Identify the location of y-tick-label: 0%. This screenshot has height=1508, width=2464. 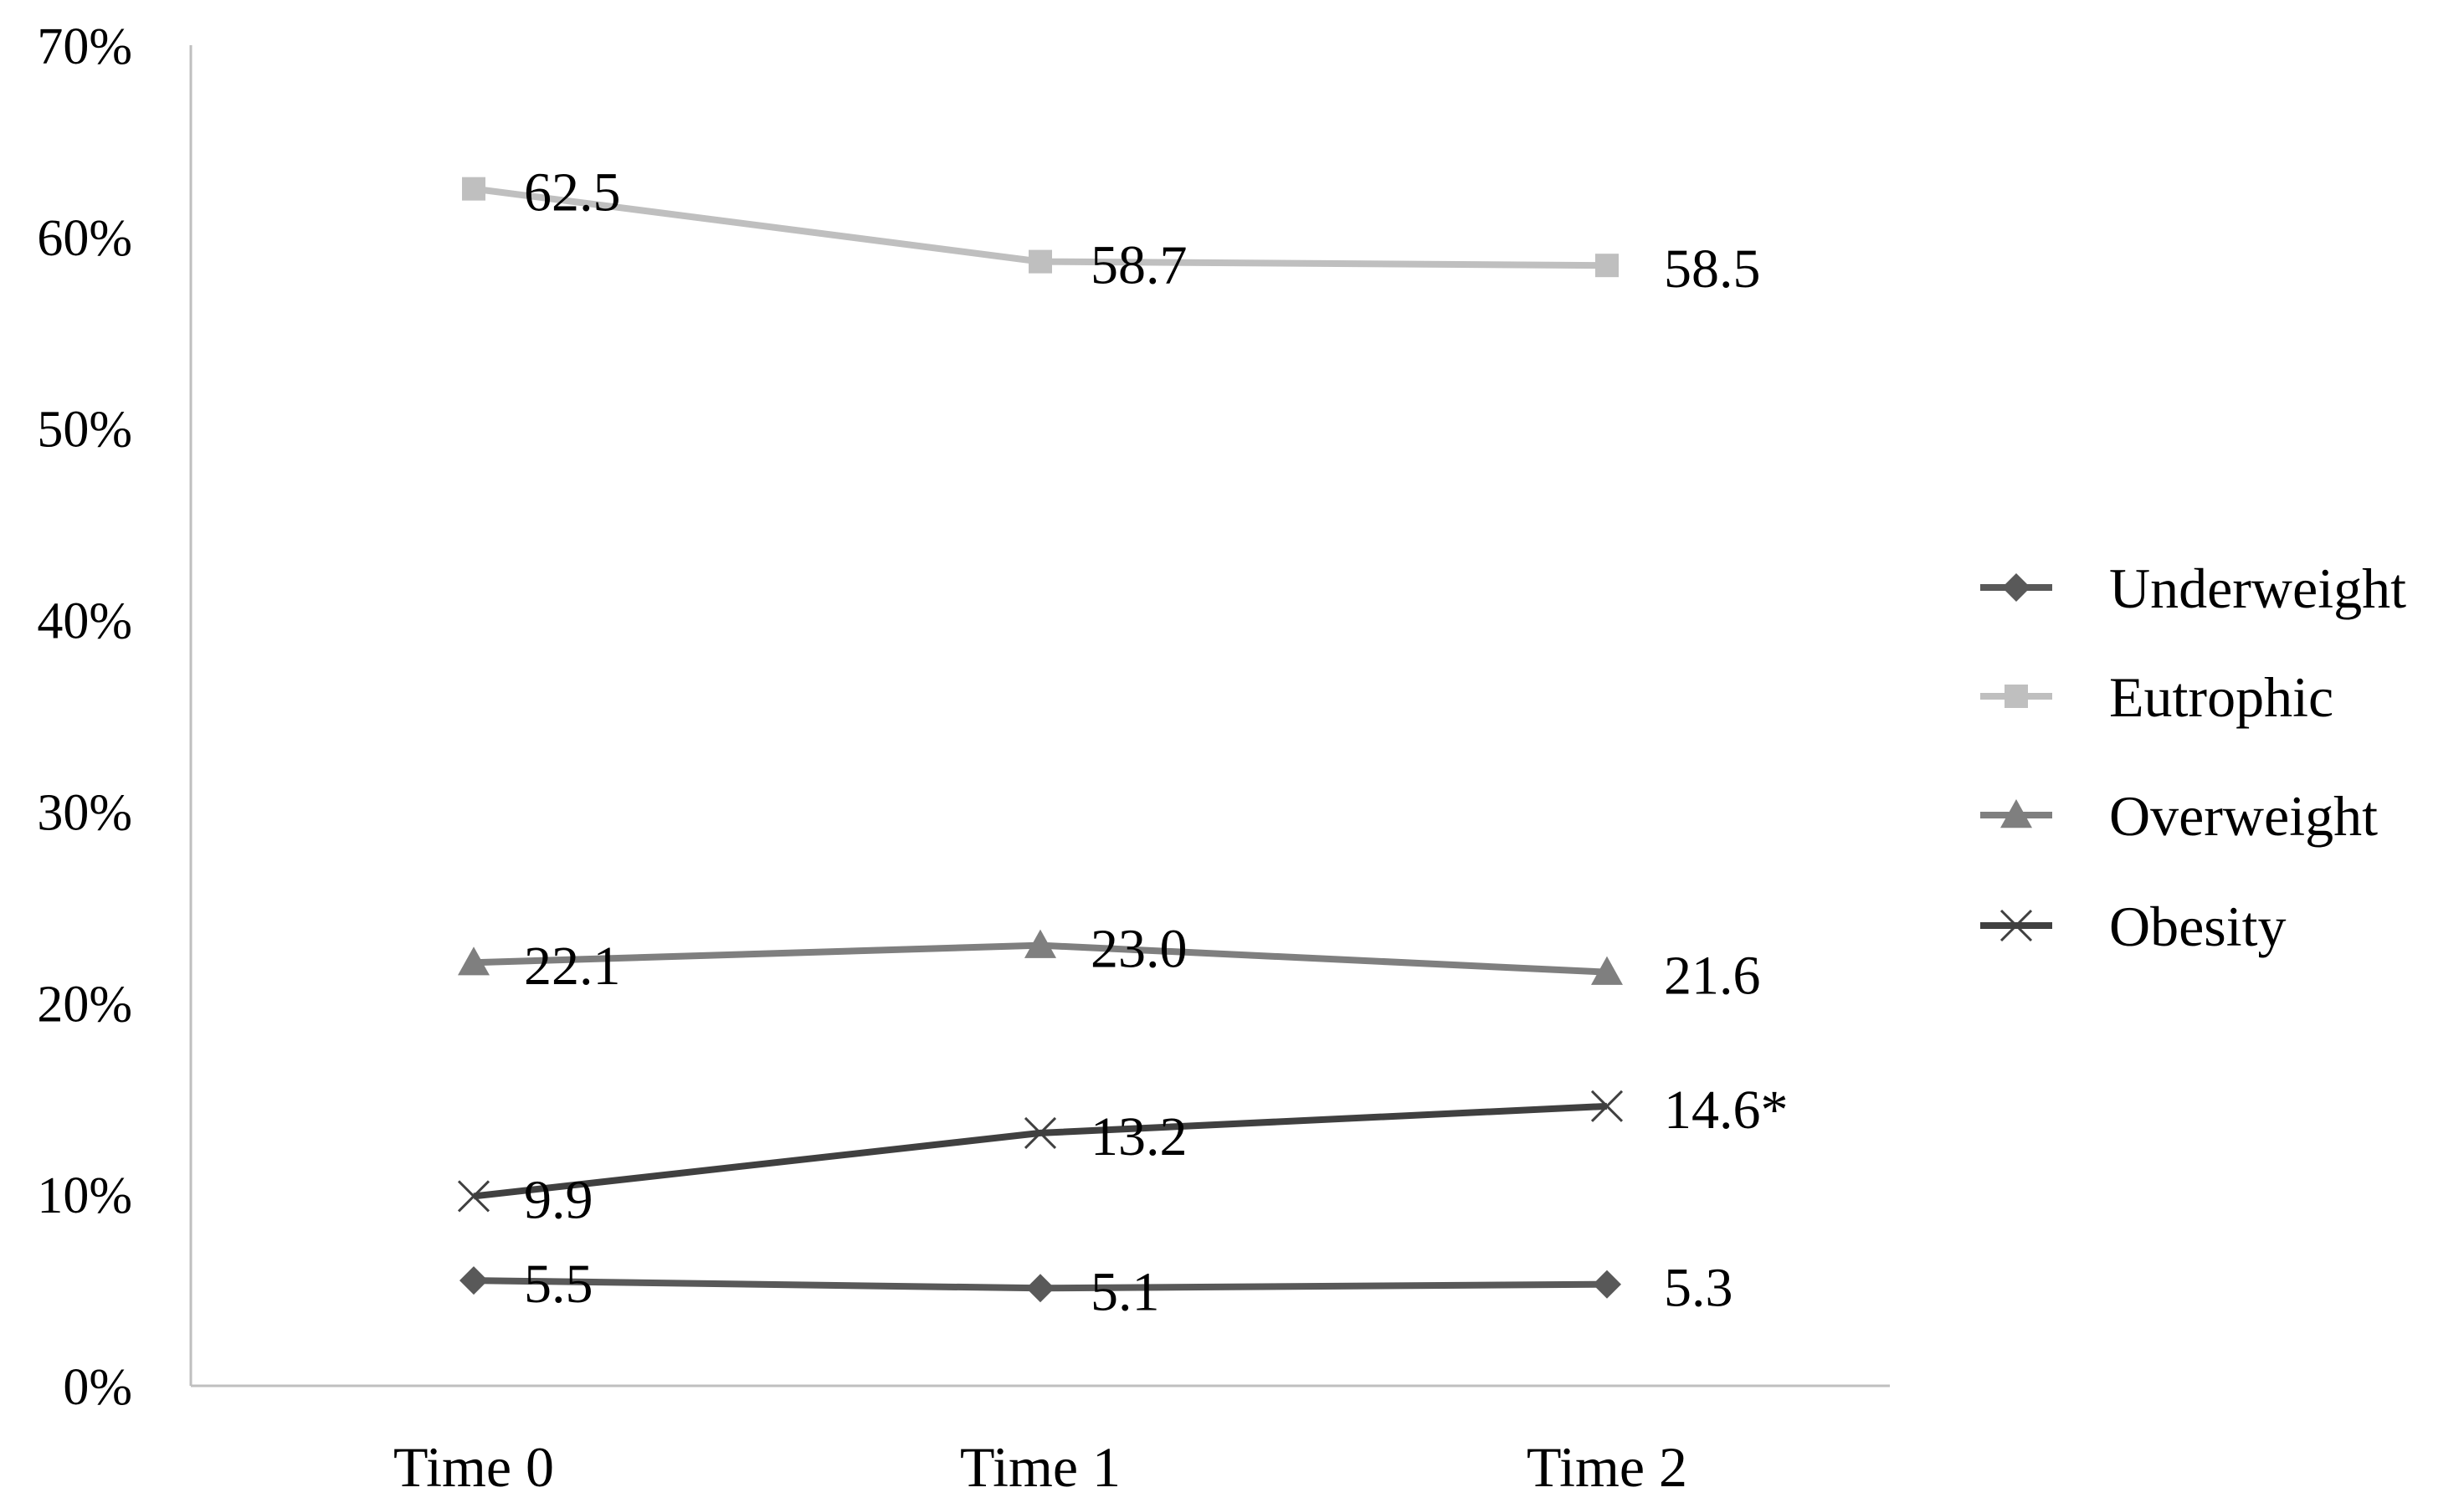
(97, 1387).